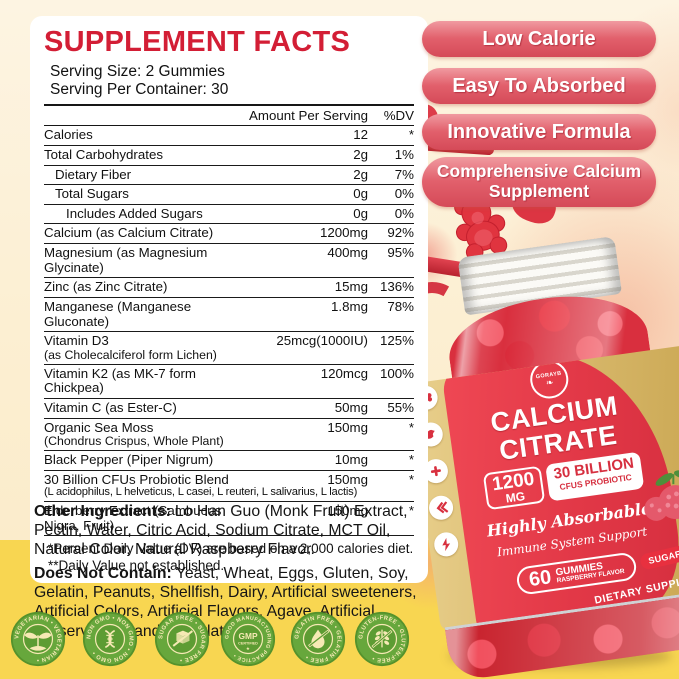 Image resolution: width=679 pixels, height=679 pixels. I want to click on col-dv: %DV, so click(398, 115).